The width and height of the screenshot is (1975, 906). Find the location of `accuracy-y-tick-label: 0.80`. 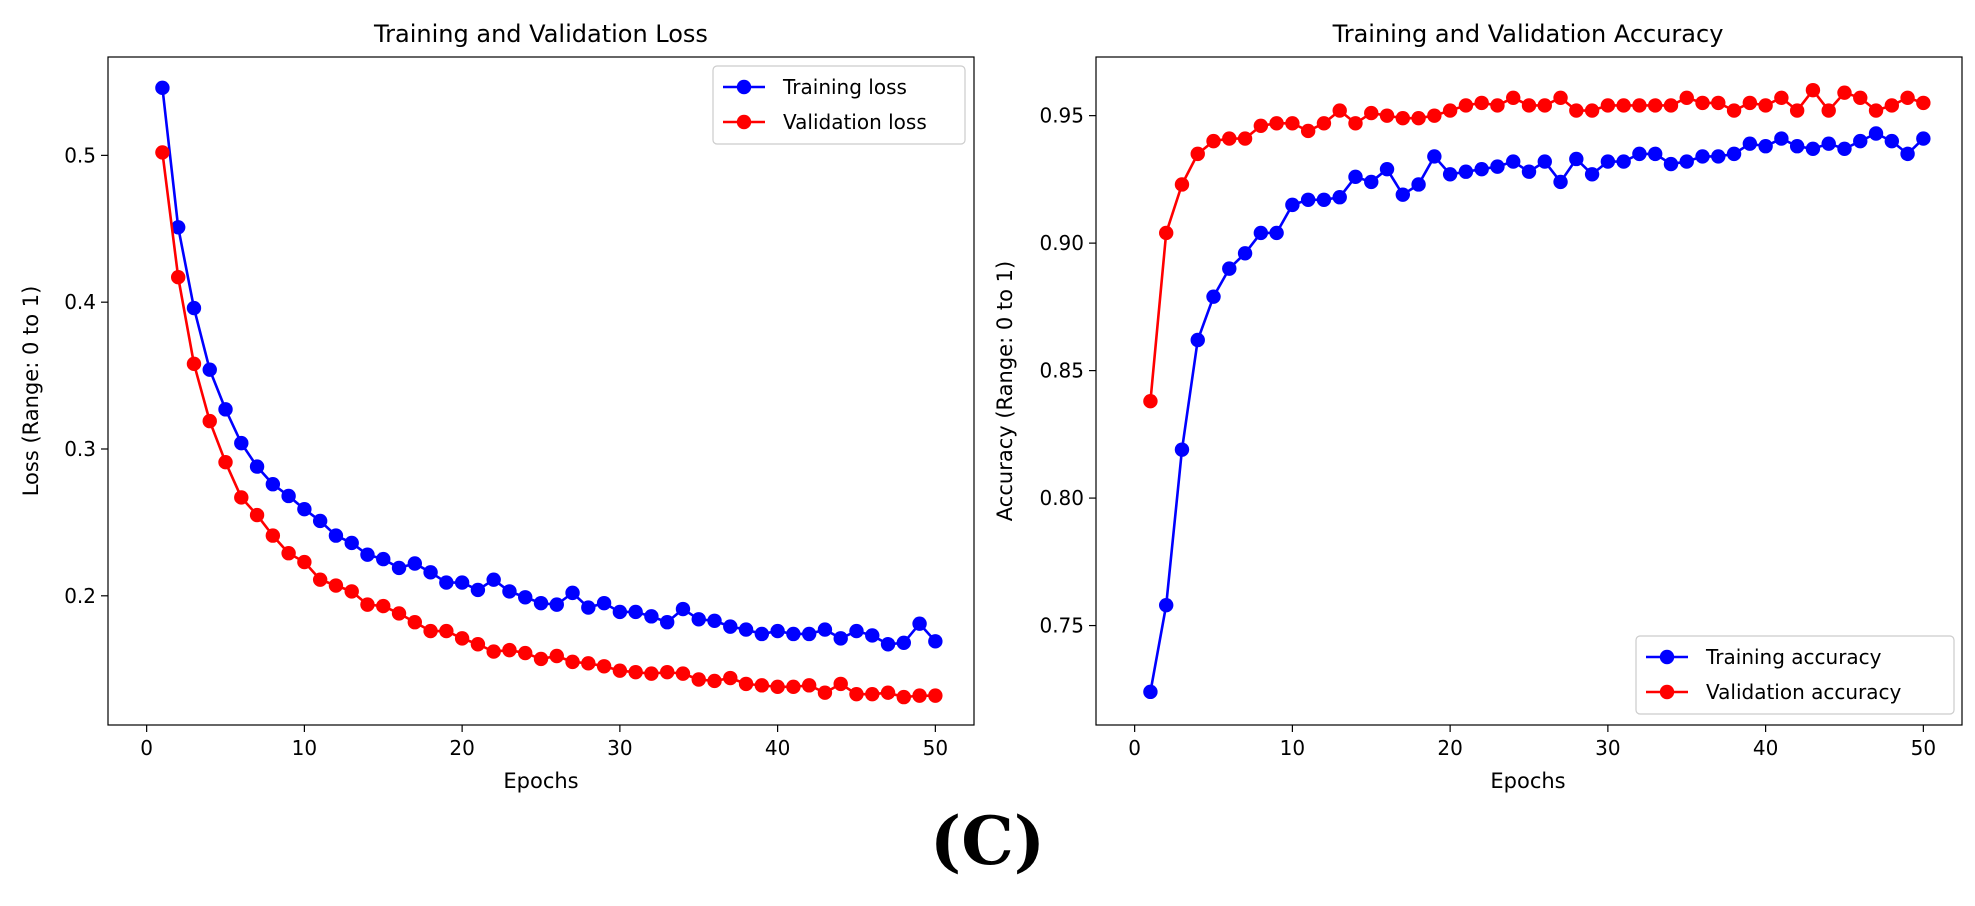

accuracy-y-tick-label: 0.80 is located at coordinates (1061, 498).